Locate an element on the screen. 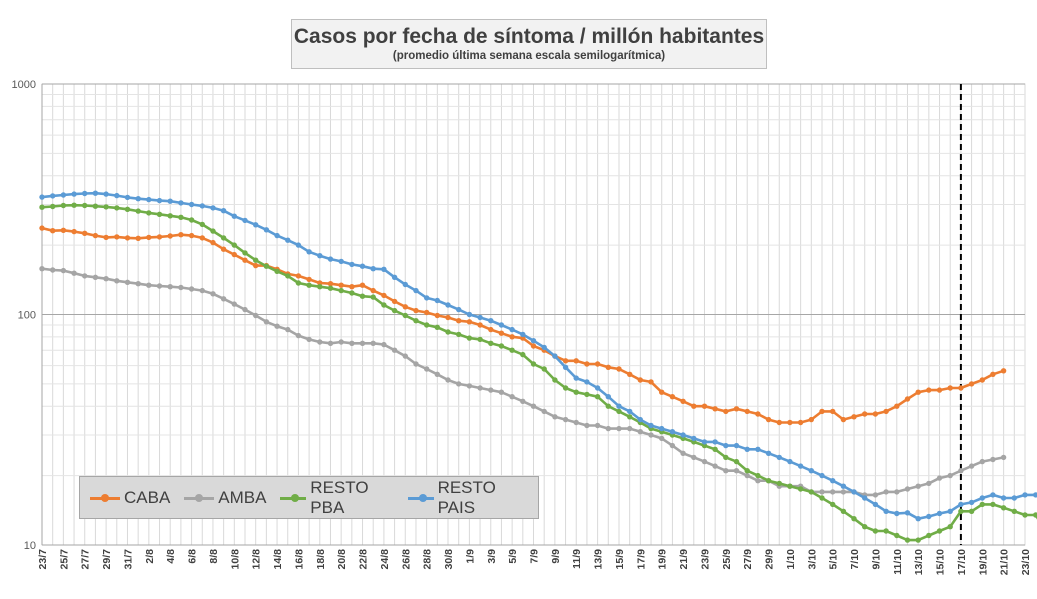 Image resolution: width=1037 pixels, height=599 pixels. legend-swatch-resto-pba is located at coordinates (293, 498).